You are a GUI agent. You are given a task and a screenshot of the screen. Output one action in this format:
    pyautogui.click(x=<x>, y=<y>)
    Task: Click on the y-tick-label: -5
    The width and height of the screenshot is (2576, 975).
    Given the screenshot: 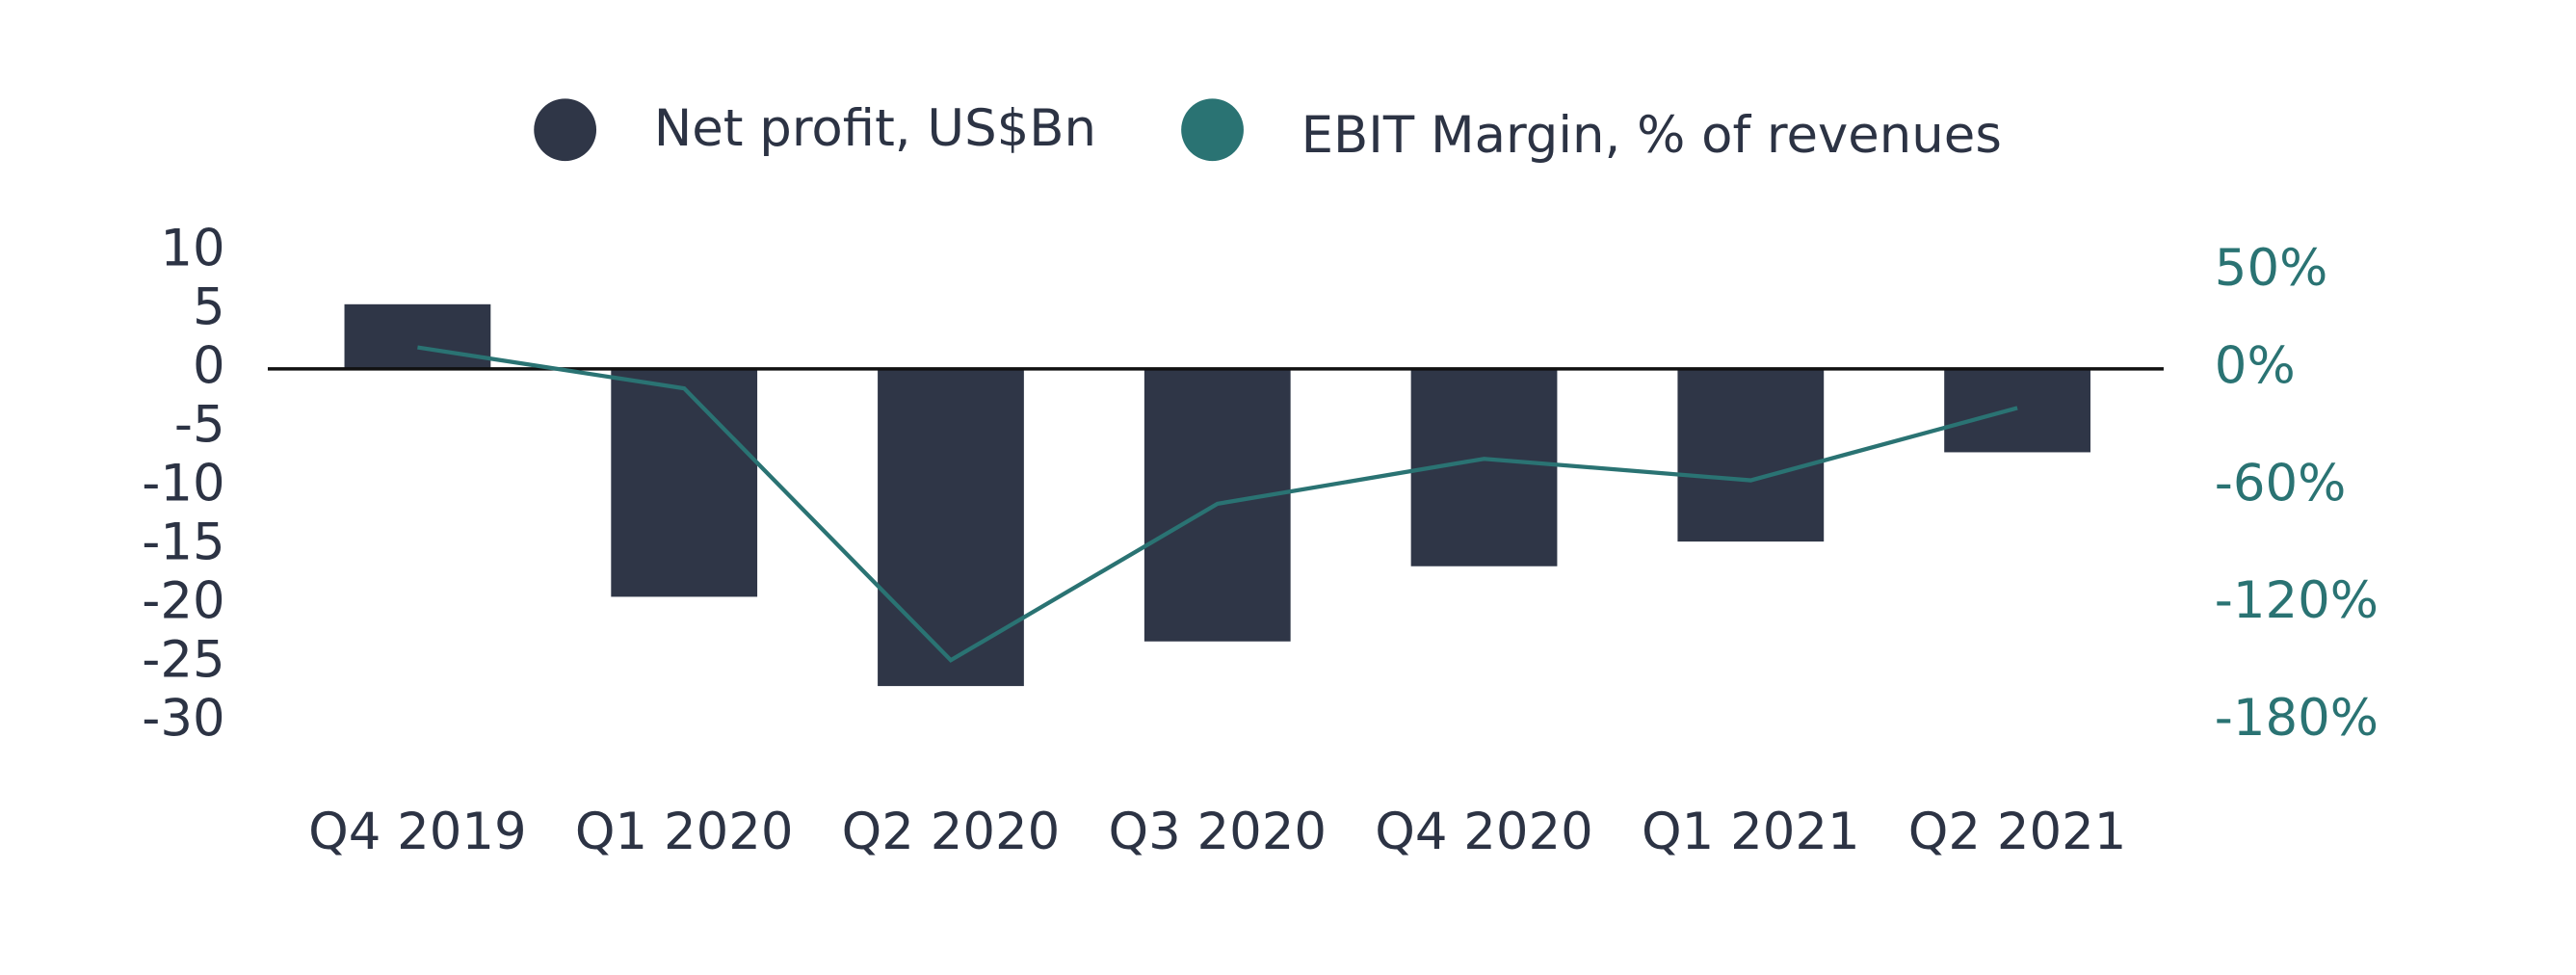 What is the action you would take?
    pyautogui.click(x=200, y=424)
    